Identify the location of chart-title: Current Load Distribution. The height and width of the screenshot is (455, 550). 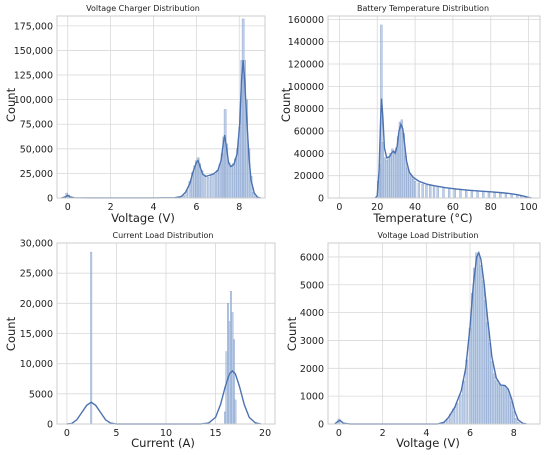
(163, 235).